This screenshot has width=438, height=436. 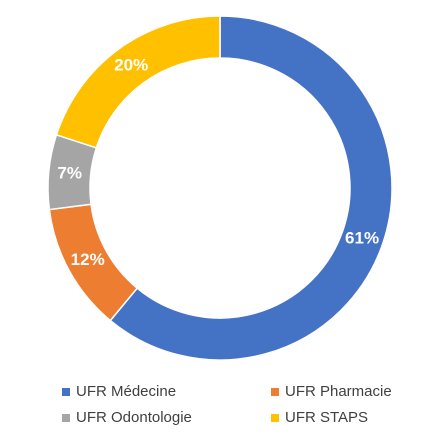 I want to click on legend-label: UFR Pharmacie, so click(x=338, y=391).